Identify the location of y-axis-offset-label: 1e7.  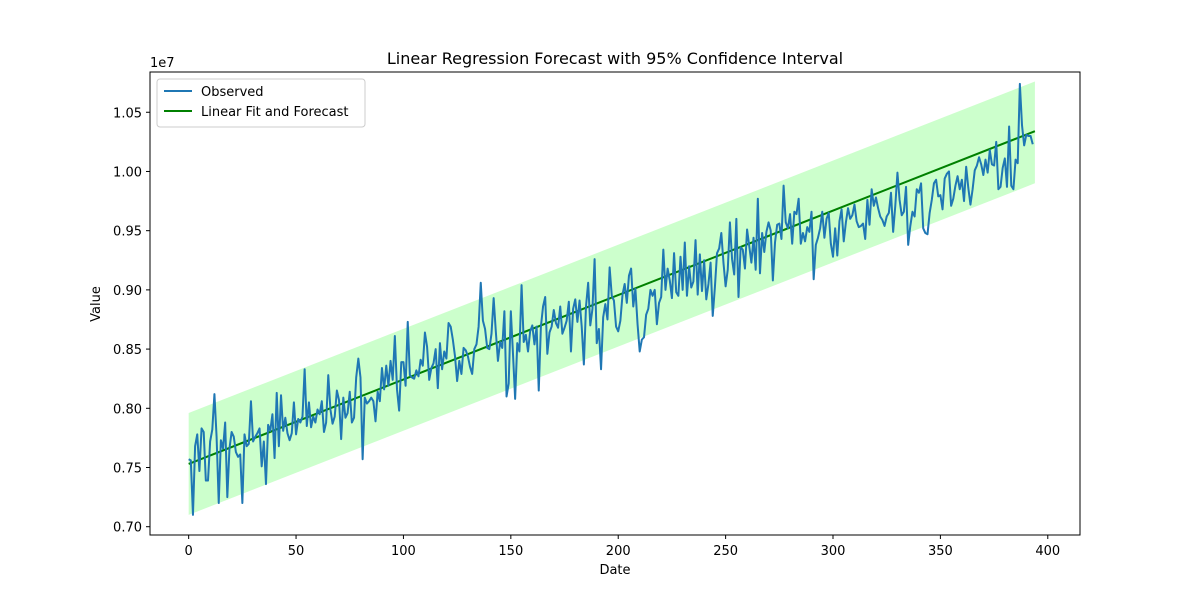
(162, 63).